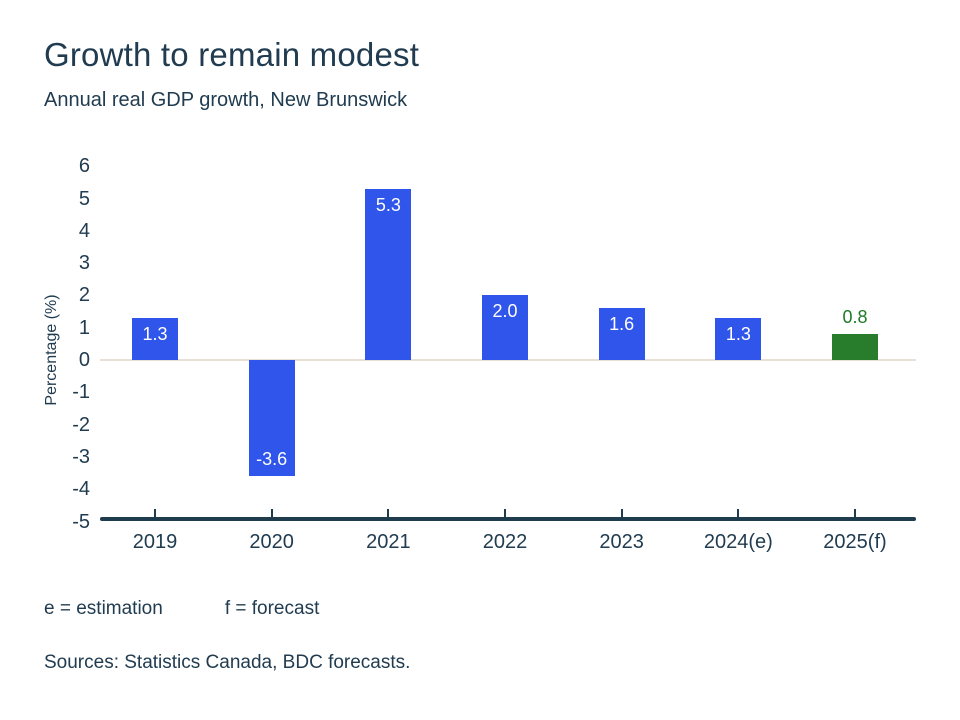  I want to click on y-tick-label: 5, so click(84, 198).